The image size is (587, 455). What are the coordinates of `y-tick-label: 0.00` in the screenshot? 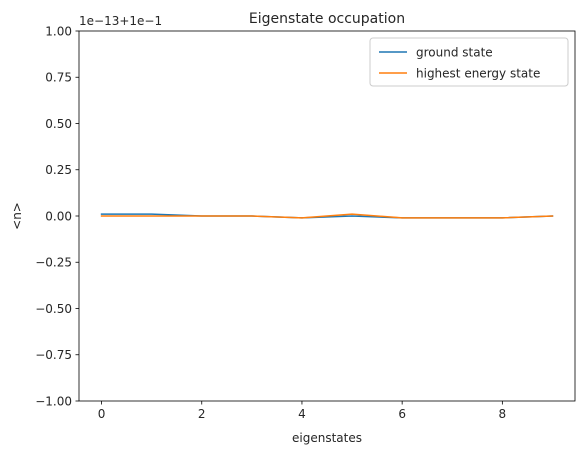 It's located at (58, 216).